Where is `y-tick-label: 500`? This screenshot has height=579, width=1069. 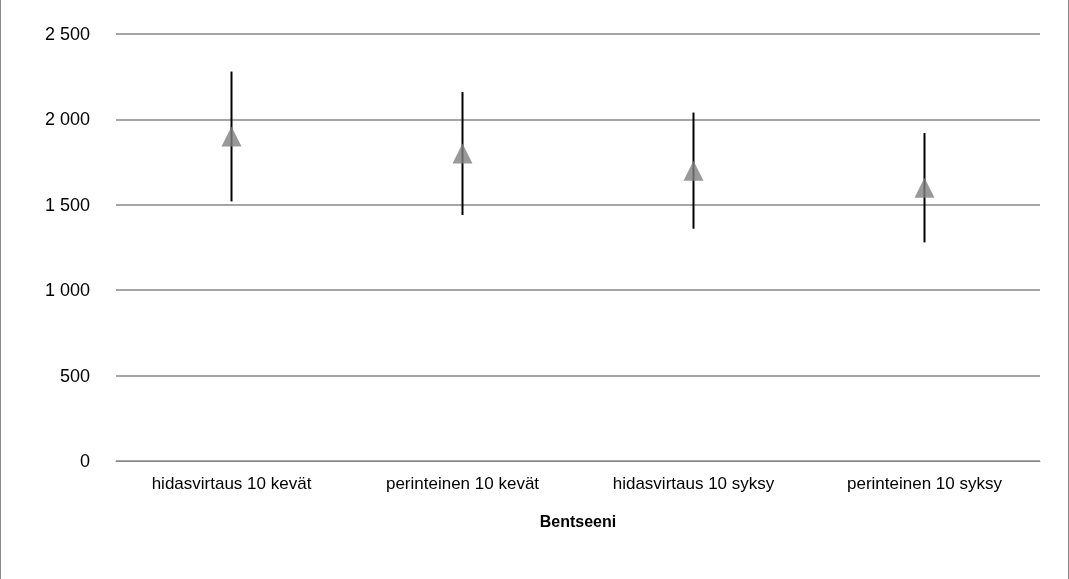 y-tick-label: 500 is located at coordinates (74, 375).